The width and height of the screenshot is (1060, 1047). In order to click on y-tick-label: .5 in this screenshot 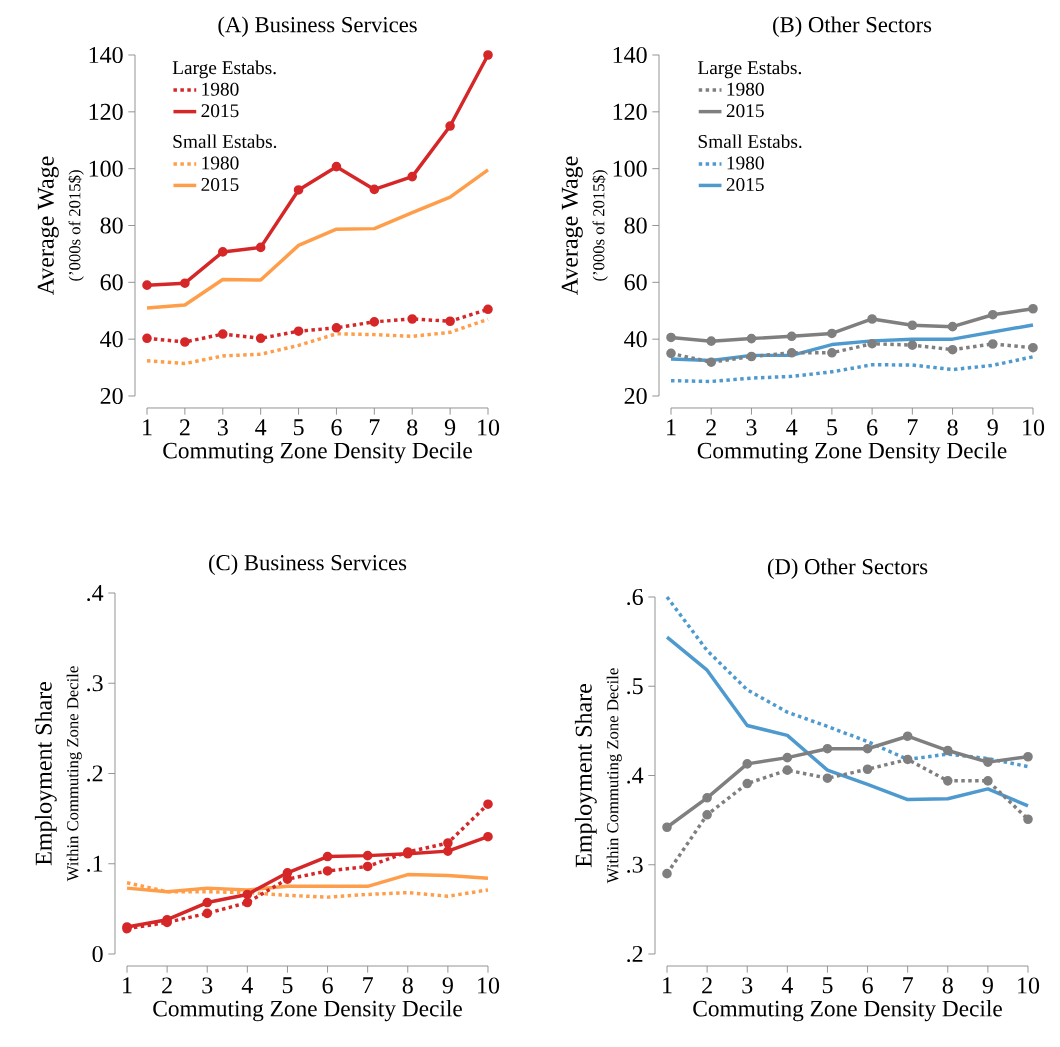, I will do `click(635, 686)`.